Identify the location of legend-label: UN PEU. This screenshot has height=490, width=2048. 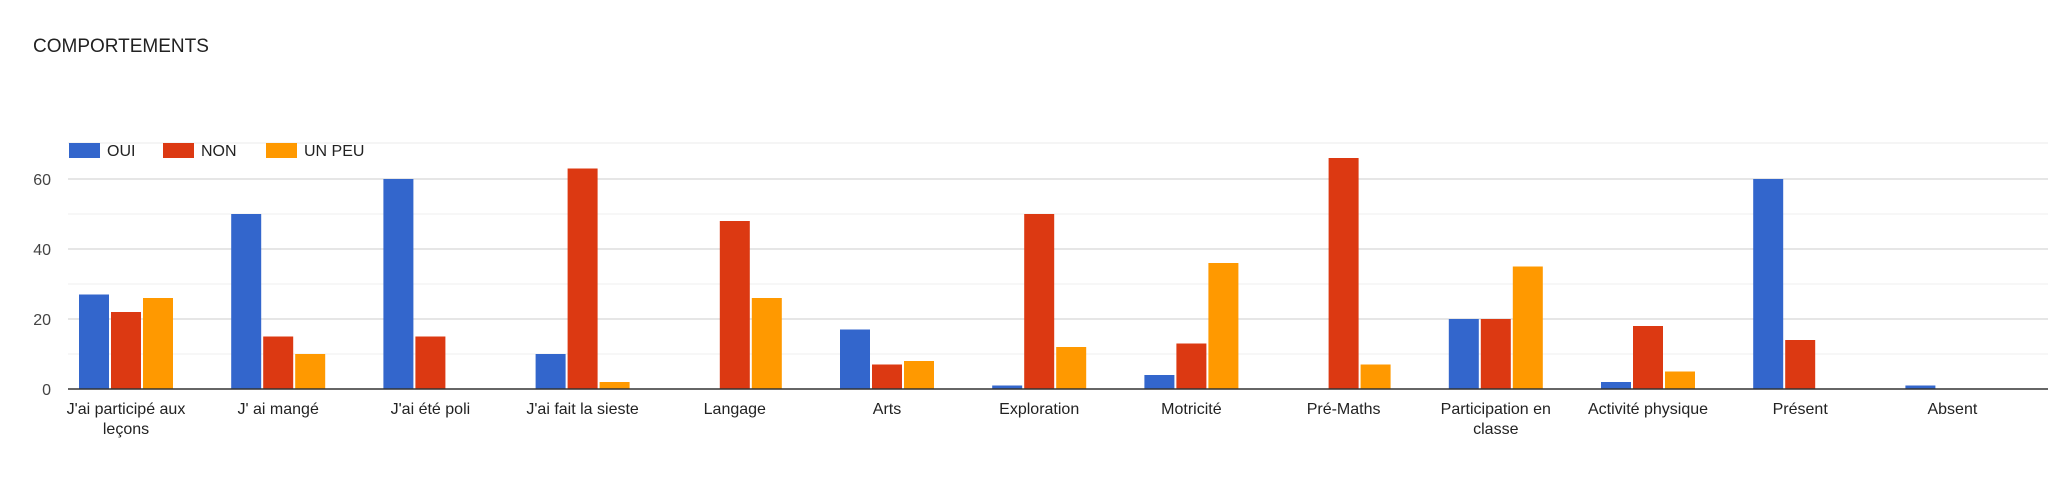
(334, 151).